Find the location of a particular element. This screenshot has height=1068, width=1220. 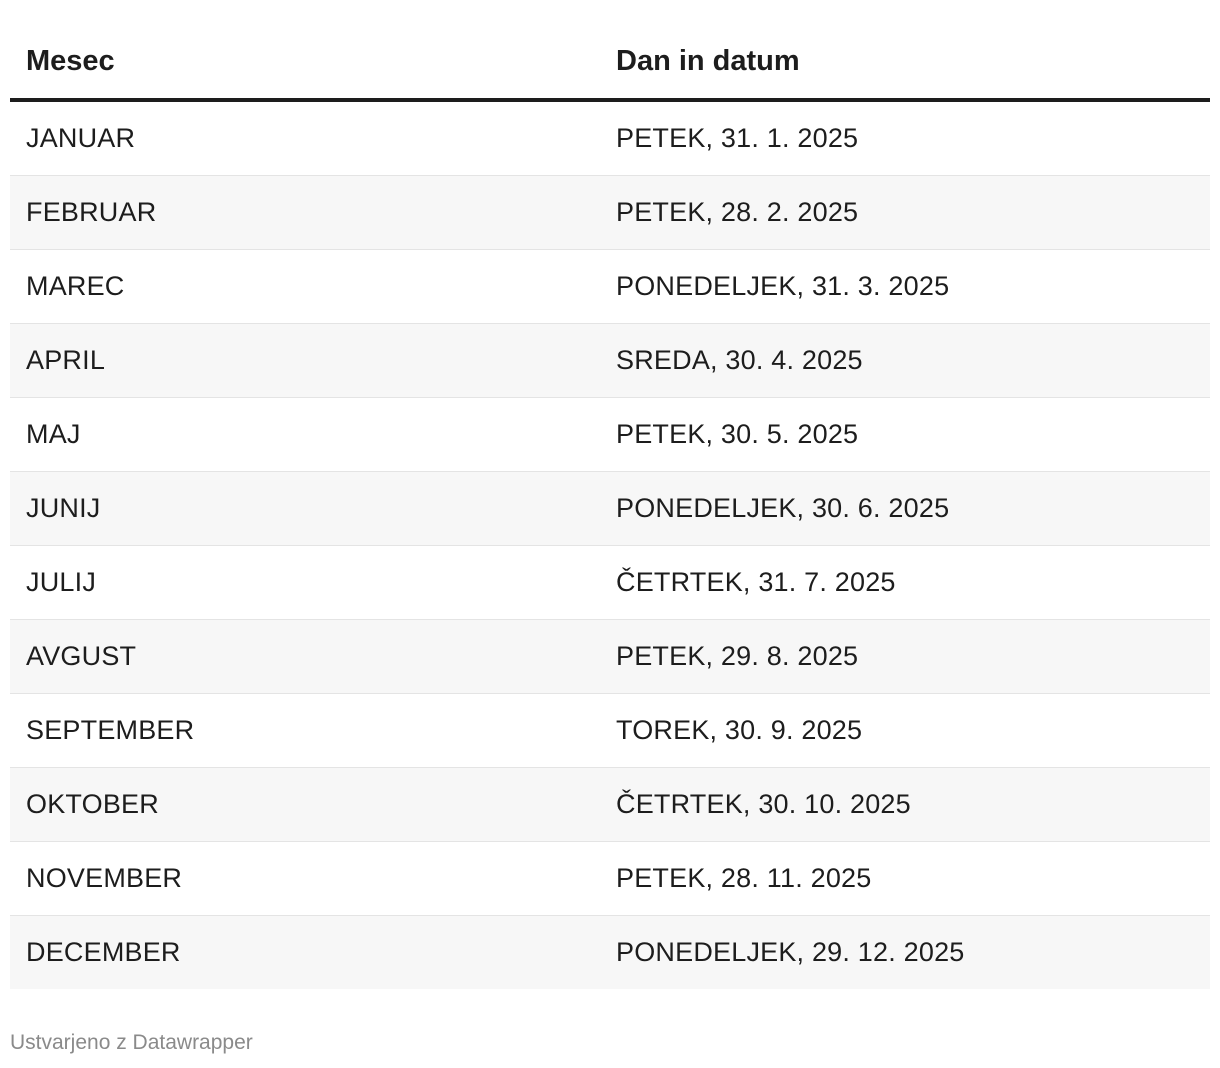

table-row: OKTOBER ČETRTEK, 30. 10. 2025 is located at coordinates (610, 804).